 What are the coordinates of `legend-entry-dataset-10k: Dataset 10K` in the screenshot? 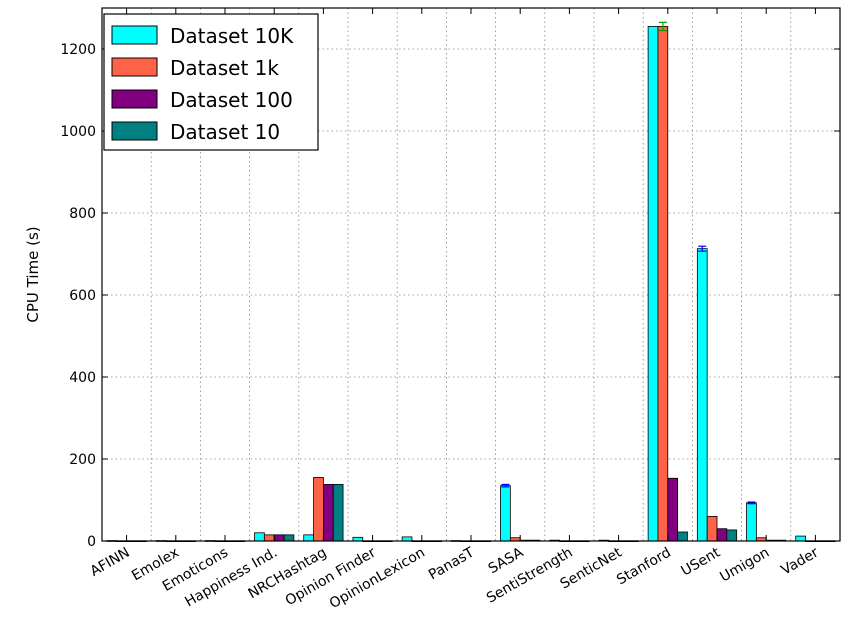 It's located at (202, 36).